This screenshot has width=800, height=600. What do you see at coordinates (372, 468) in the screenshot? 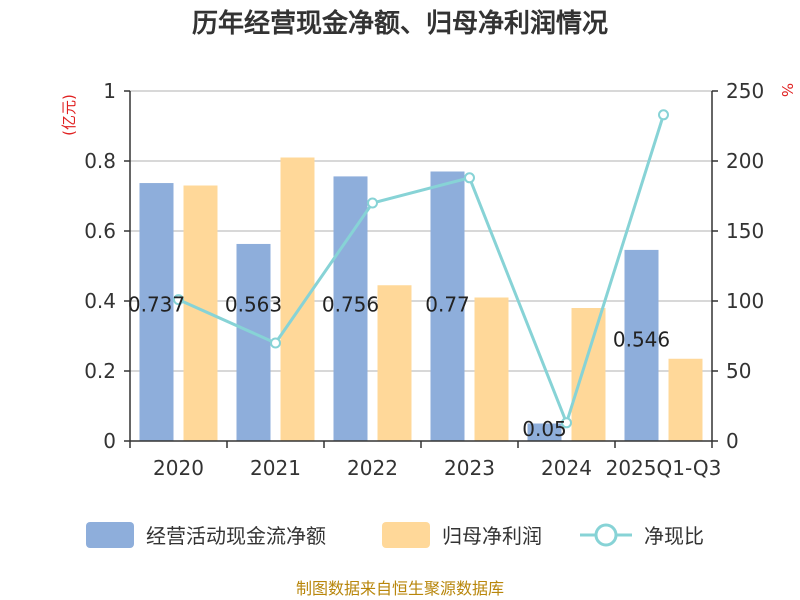
I see `x-tick-label: 2022` at bounding box center [372, 468].